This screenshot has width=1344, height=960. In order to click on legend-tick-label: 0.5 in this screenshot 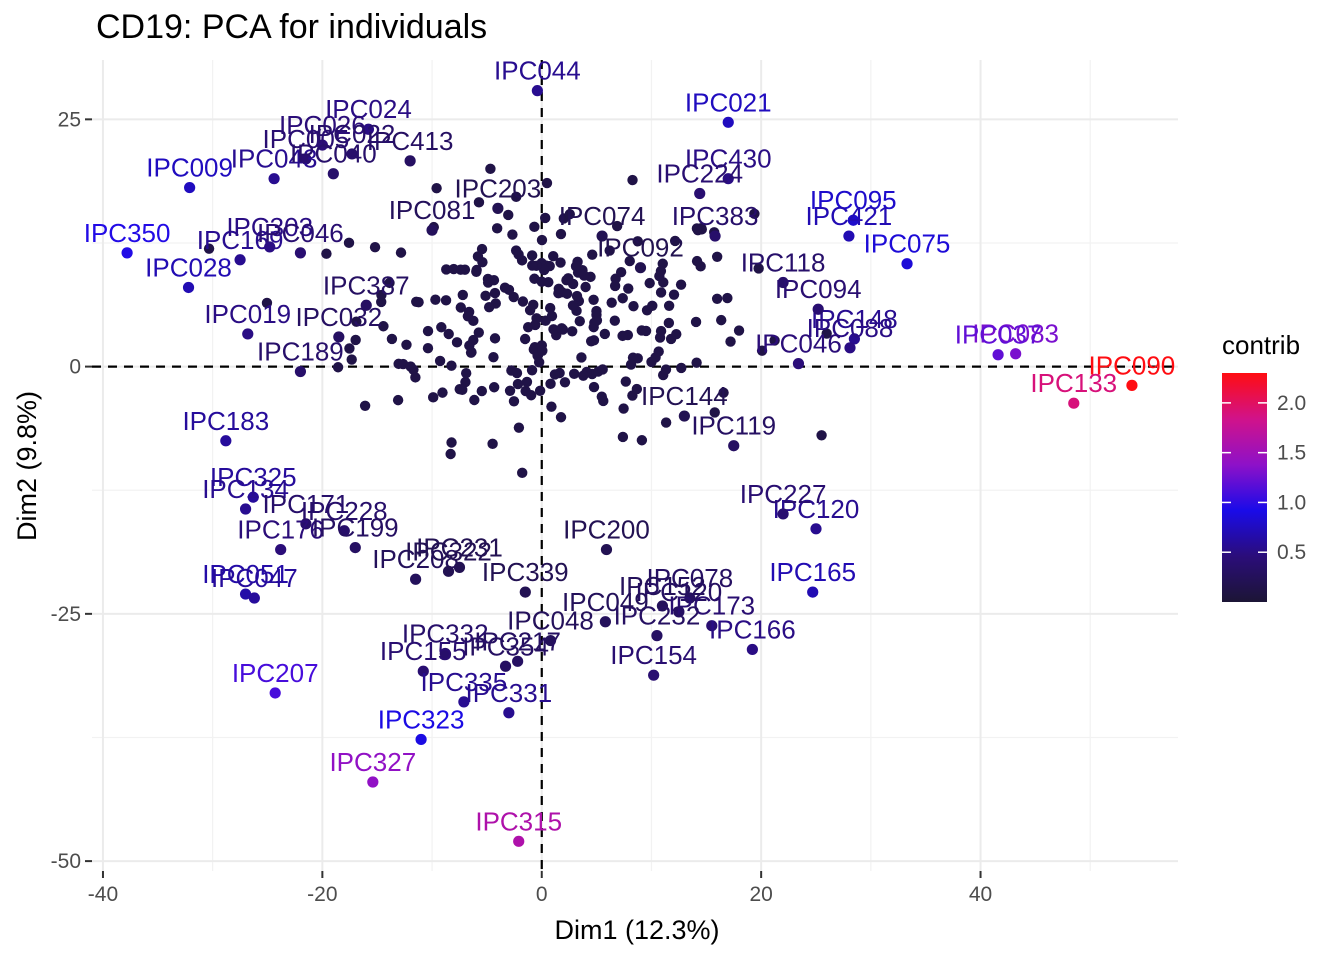, I will do `click(1291, 552)`.